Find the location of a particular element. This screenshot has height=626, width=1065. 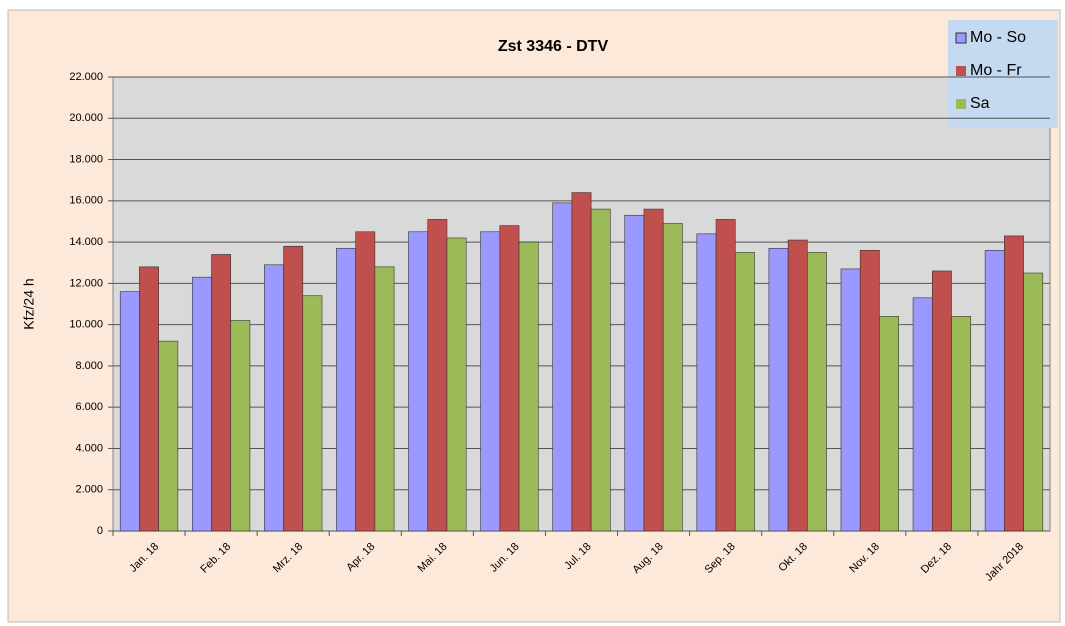

legend-label: Mo - So is located at coordinates (998, 37).